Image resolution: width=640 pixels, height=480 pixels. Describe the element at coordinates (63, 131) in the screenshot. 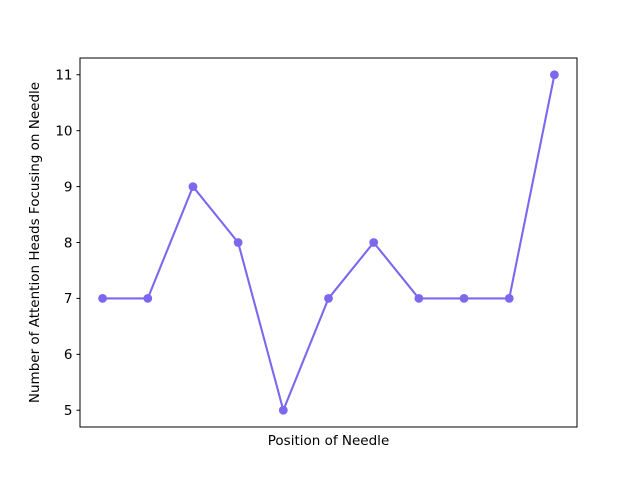

I see `y-tick-label: 10` at that location.